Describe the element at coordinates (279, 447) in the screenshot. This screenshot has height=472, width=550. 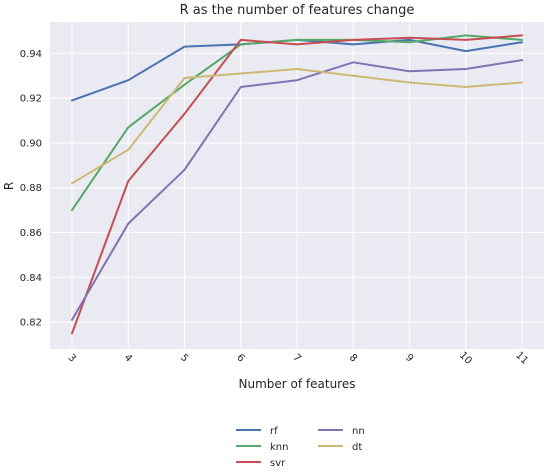
I see `legend-label-knn: knn` at that location.